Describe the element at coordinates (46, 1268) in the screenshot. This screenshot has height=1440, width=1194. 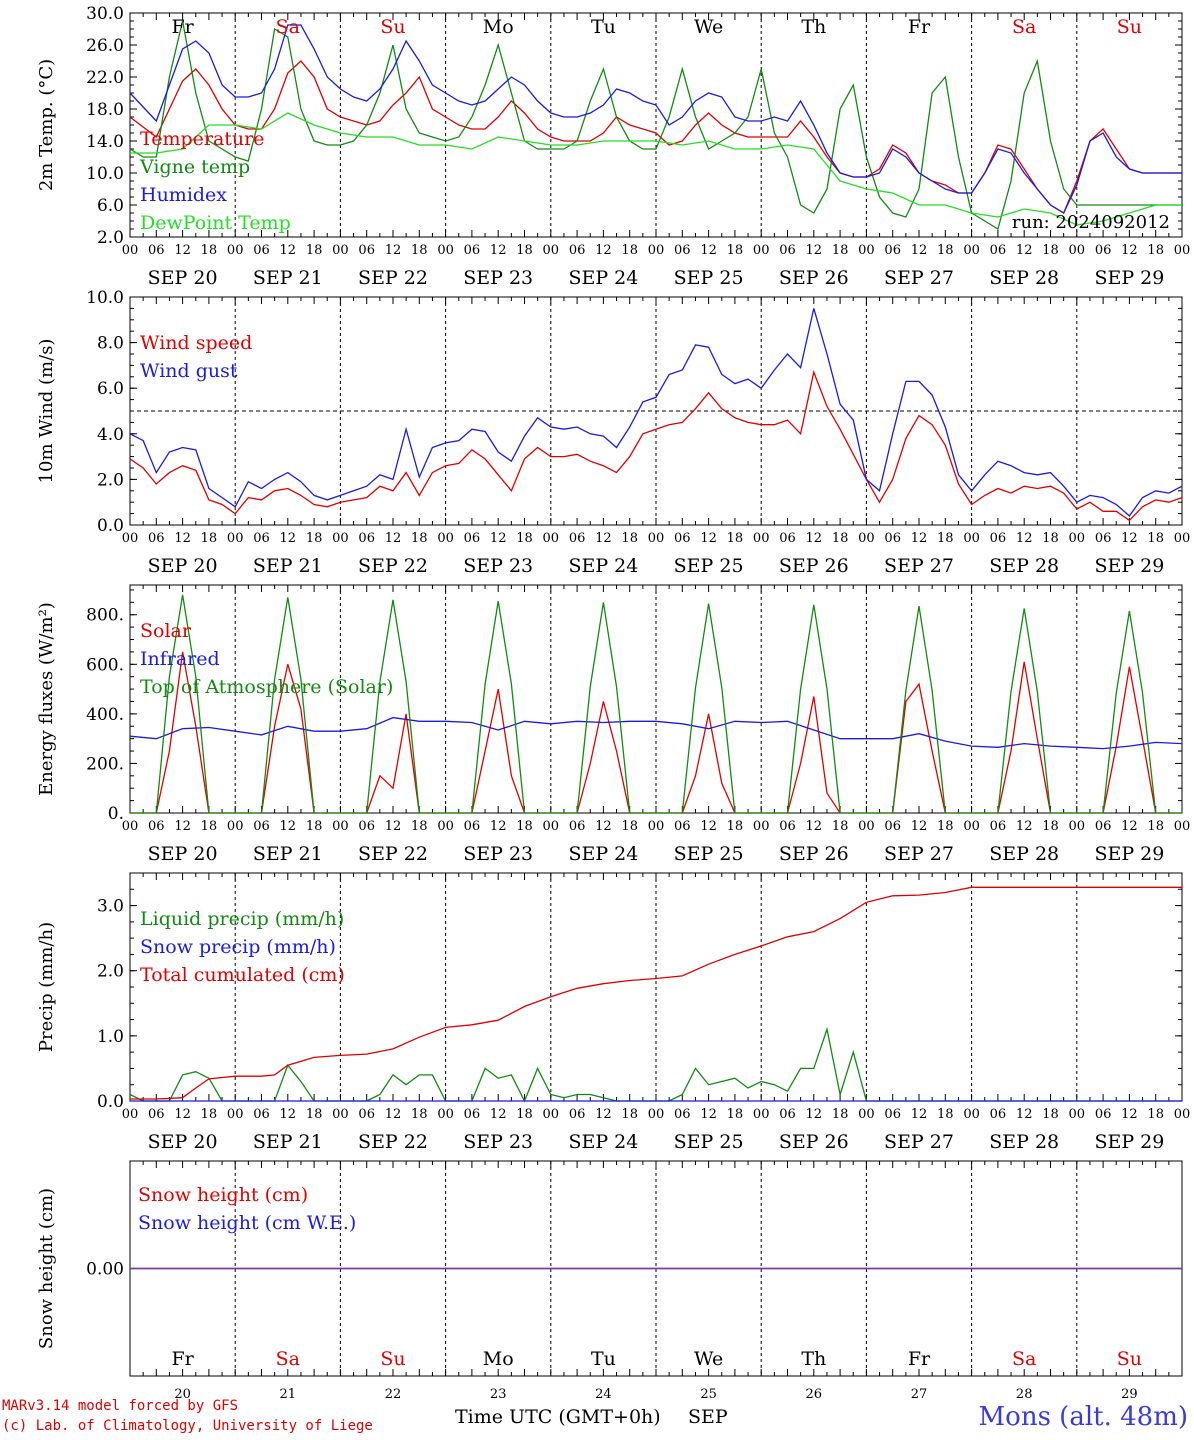
I see `y-axis-label: Snow height (cm)` at that location.